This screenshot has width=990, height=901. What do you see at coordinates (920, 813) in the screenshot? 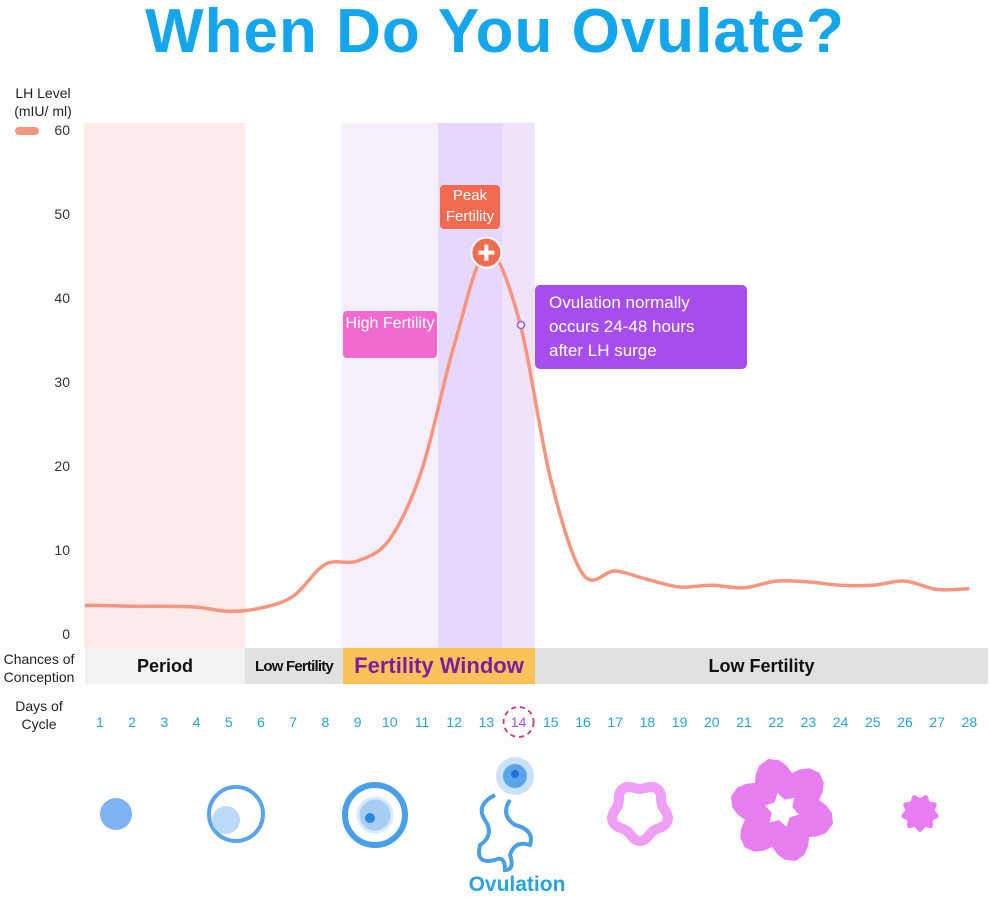
I see `corpus-albicans-icon` at bounding box center [920, 813].